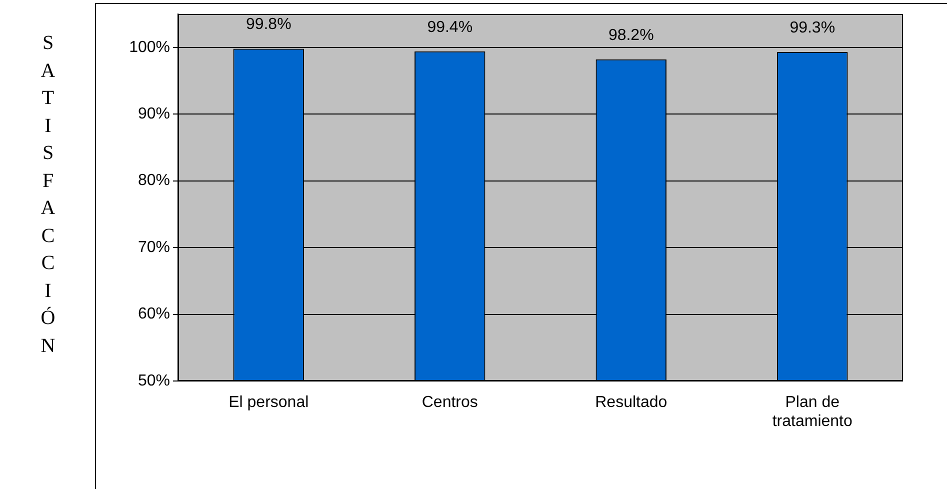 This screenshot has width=947, height=489. Describe the element at coordinates (269, 25) in the screenshot. I see `data-label: 99.8%` at that location.